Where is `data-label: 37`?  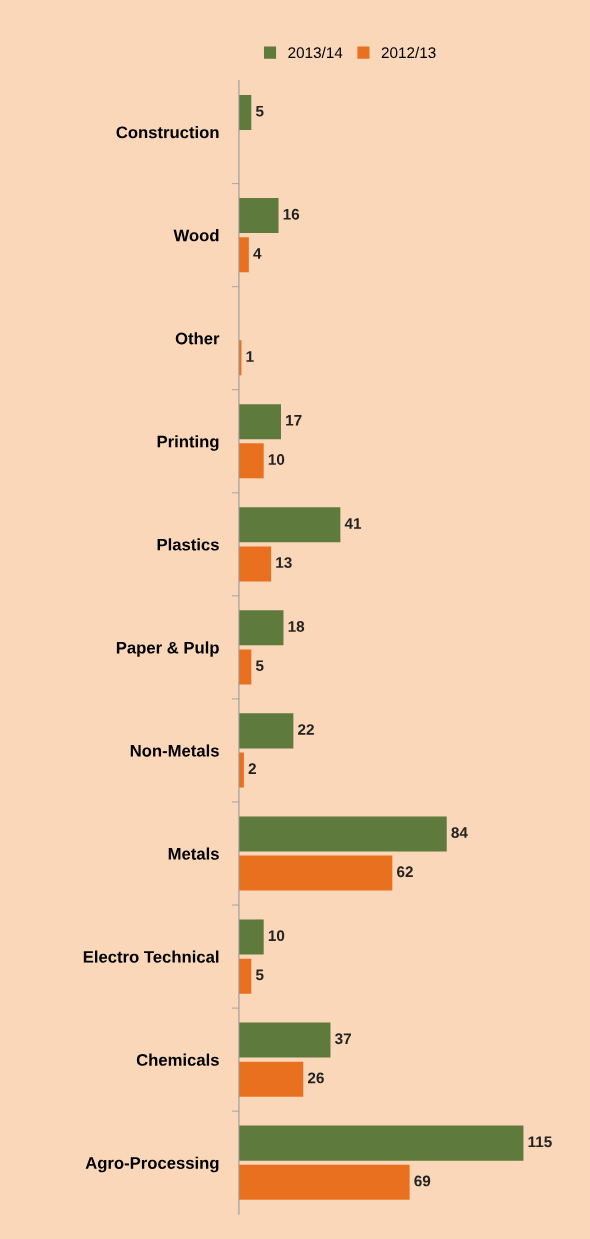 data-label: 37 is located at coordinates (342, 1039).